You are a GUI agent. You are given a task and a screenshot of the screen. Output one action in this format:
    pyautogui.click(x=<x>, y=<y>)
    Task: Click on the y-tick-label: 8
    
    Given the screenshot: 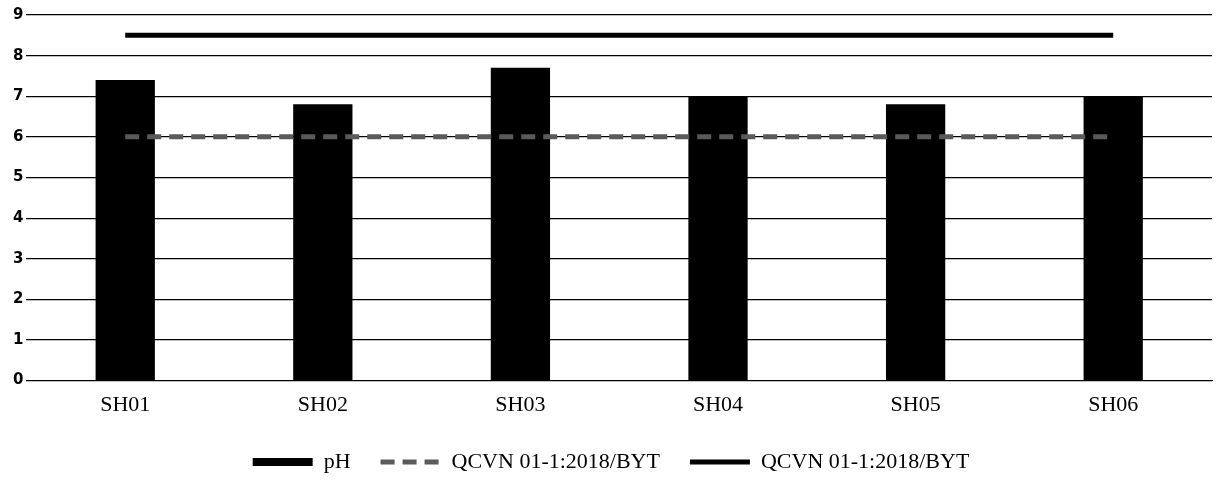 What is the action you would take?
    pyautogui.click(x=18, y=54)
    